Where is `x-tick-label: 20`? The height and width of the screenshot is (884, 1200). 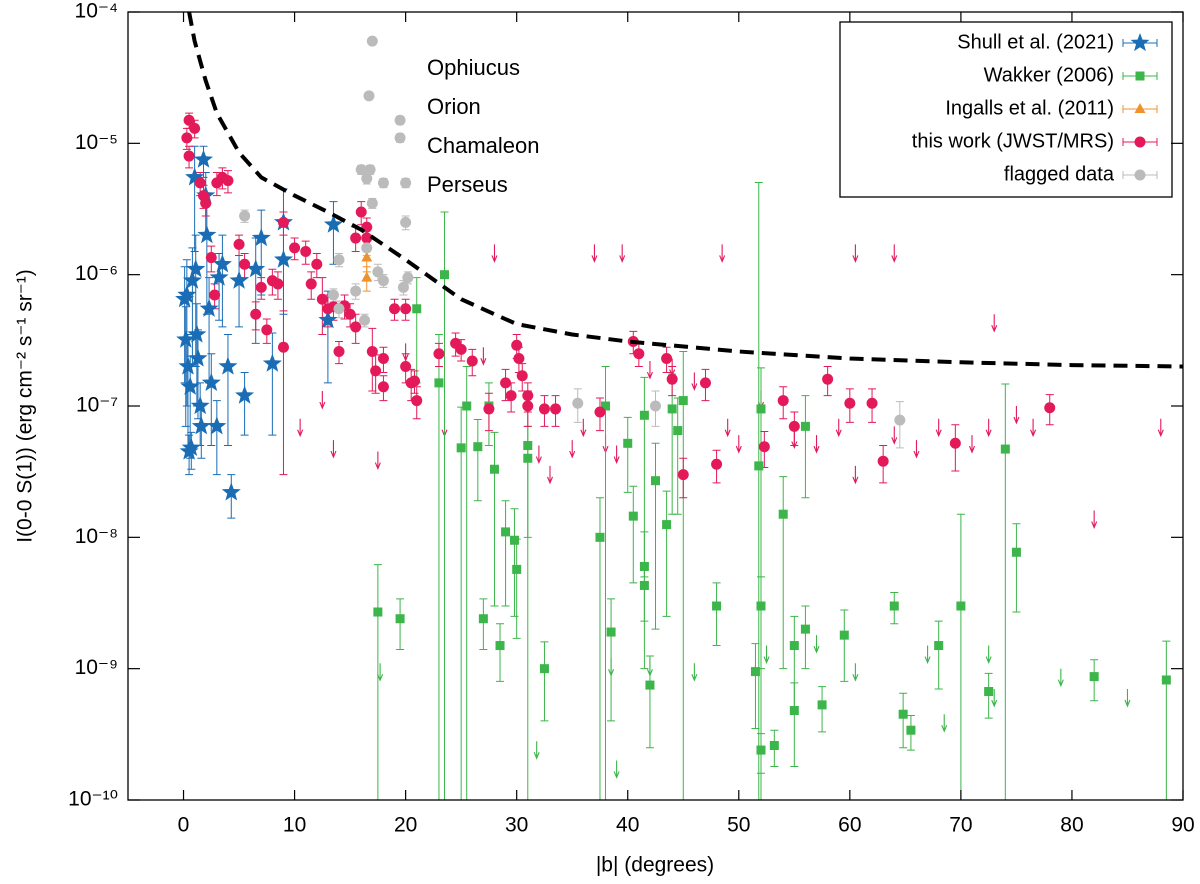
x-tick-label: 20 is located at coordinates (405, 825).